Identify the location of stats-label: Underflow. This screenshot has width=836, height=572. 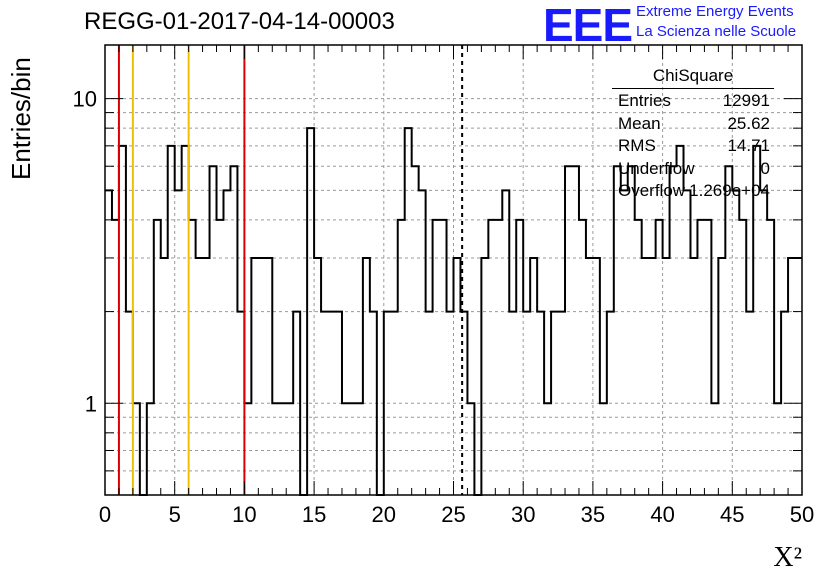
(656, 168).